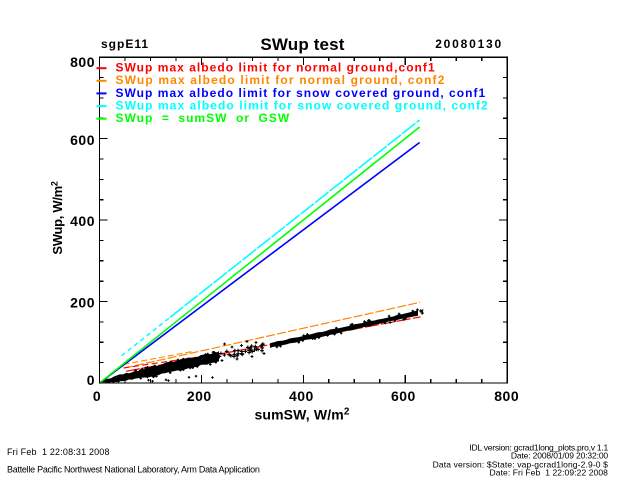 The image size is (640, 480). Describe the element at coordinates (125, 44) in the screenshot. I see `svg-text: sgpE11` at that location.